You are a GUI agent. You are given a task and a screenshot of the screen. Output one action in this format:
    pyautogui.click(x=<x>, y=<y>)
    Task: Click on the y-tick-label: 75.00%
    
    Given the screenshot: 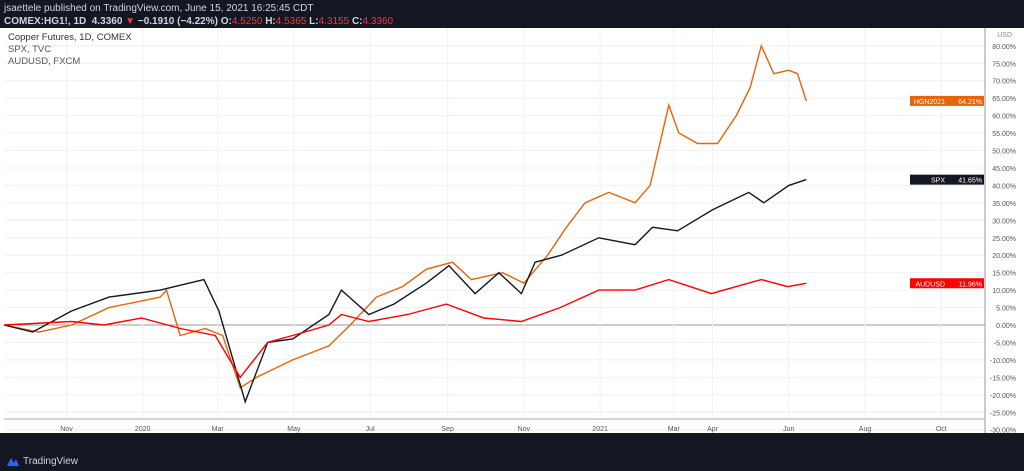 What is the action you would take?
    pyautogui.click(x=1004, y=64)
    